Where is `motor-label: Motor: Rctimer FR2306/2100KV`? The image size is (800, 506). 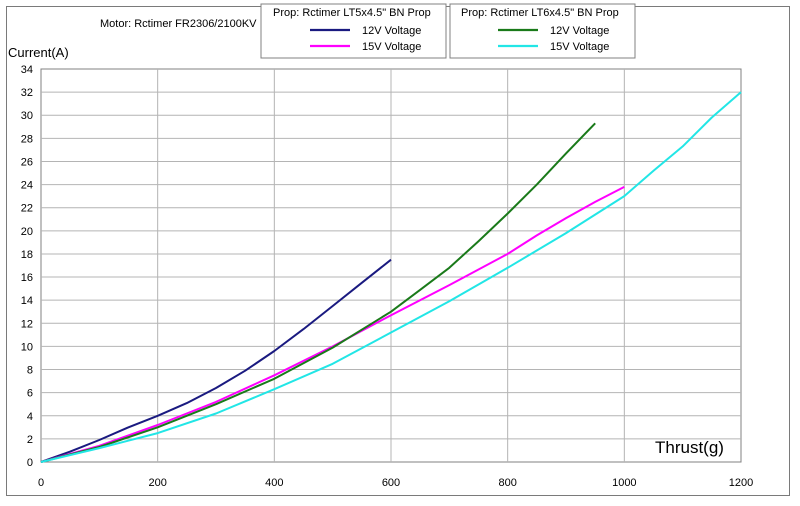 motor-label: Motor: Rctimer FR2306/2100KV is located at coordinates (178, 24).